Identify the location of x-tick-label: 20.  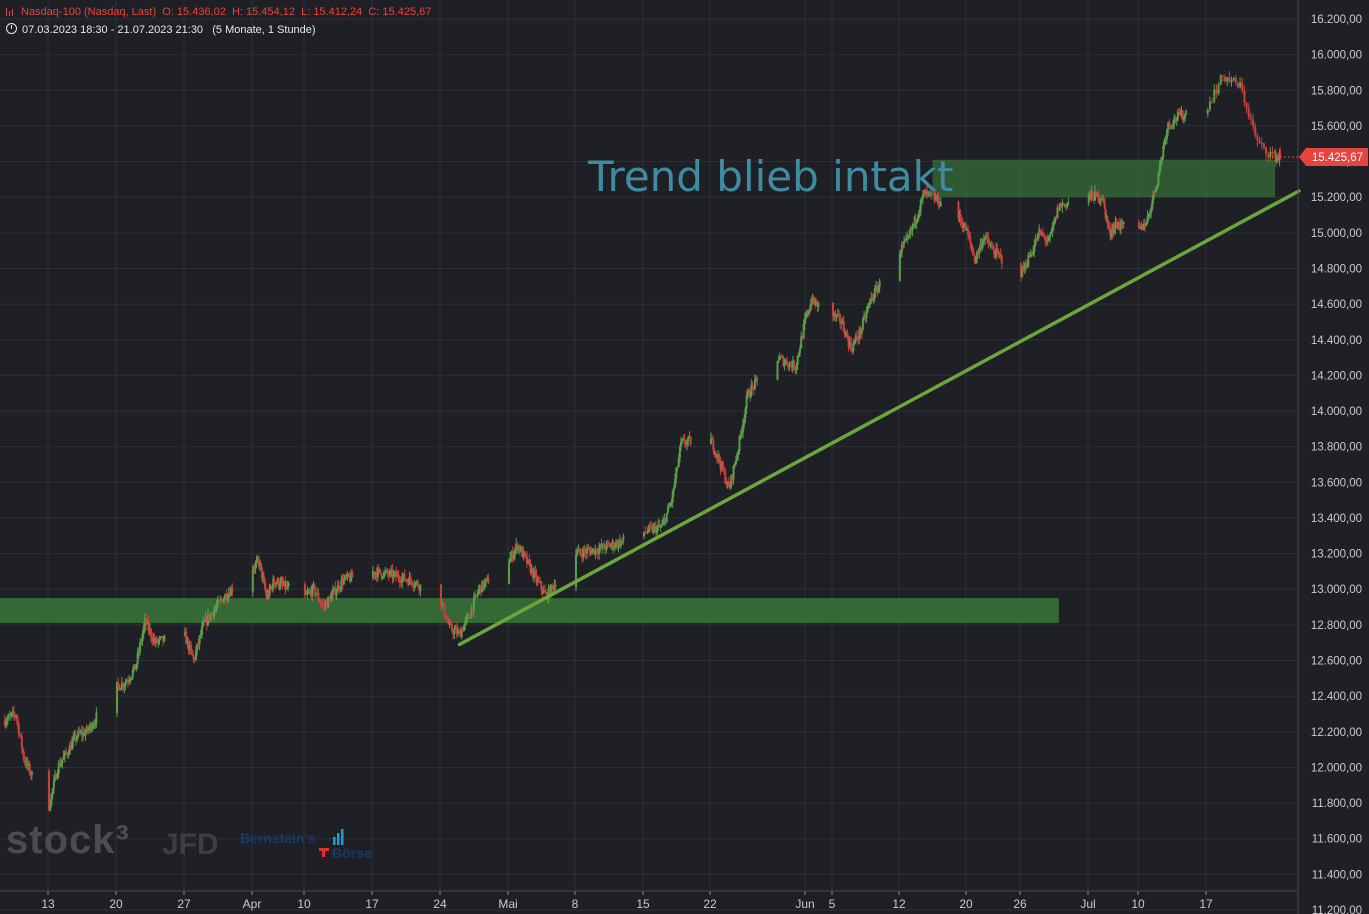
(116, 904).